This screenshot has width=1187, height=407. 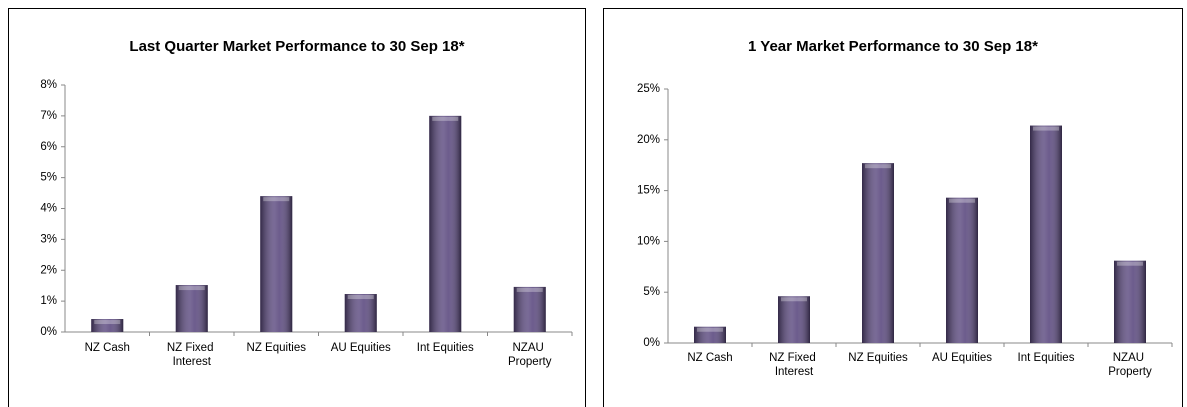 I want to click on chart-title: 1 Year Market Performance to 30 Sep 18*, so click(x=893, y=46).